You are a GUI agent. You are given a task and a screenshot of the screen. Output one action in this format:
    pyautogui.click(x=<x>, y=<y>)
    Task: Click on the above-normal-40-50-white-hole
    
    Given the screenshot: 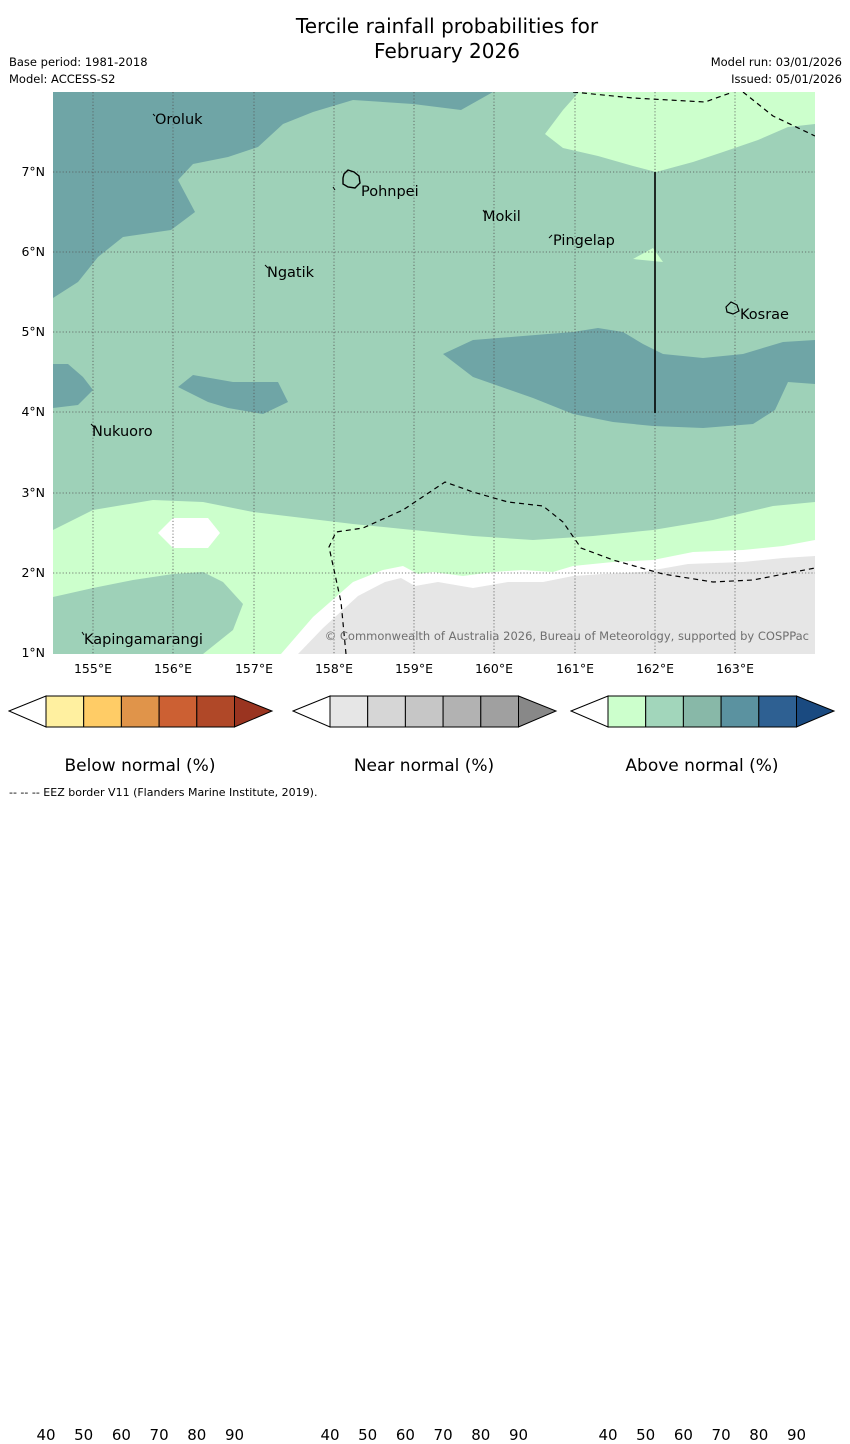 What is the action you would take?
    pyautogui.click(x=189, y=533)
    